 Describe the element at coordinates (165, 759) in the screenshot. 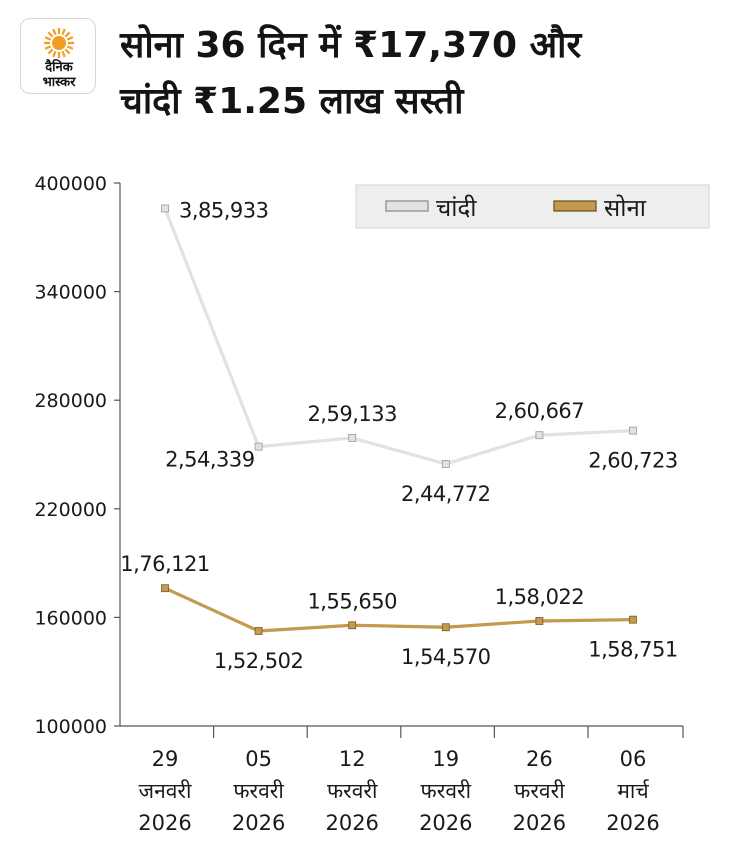

I see `x-tick-label: 29` at that location.